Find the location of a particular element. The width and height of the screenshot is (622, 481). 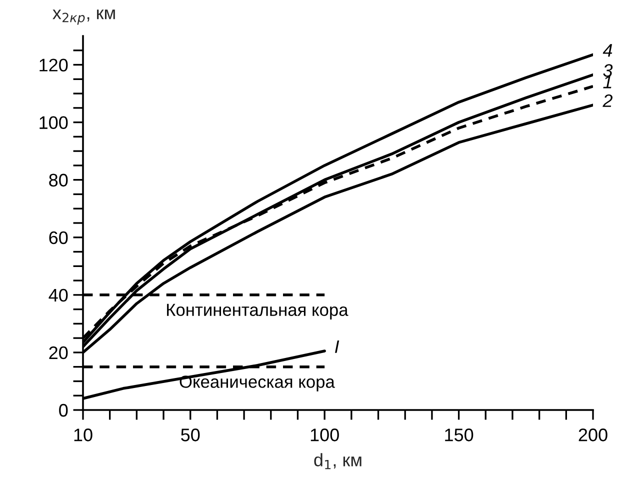

series-label: 2 is located at coordinates (607, 100).